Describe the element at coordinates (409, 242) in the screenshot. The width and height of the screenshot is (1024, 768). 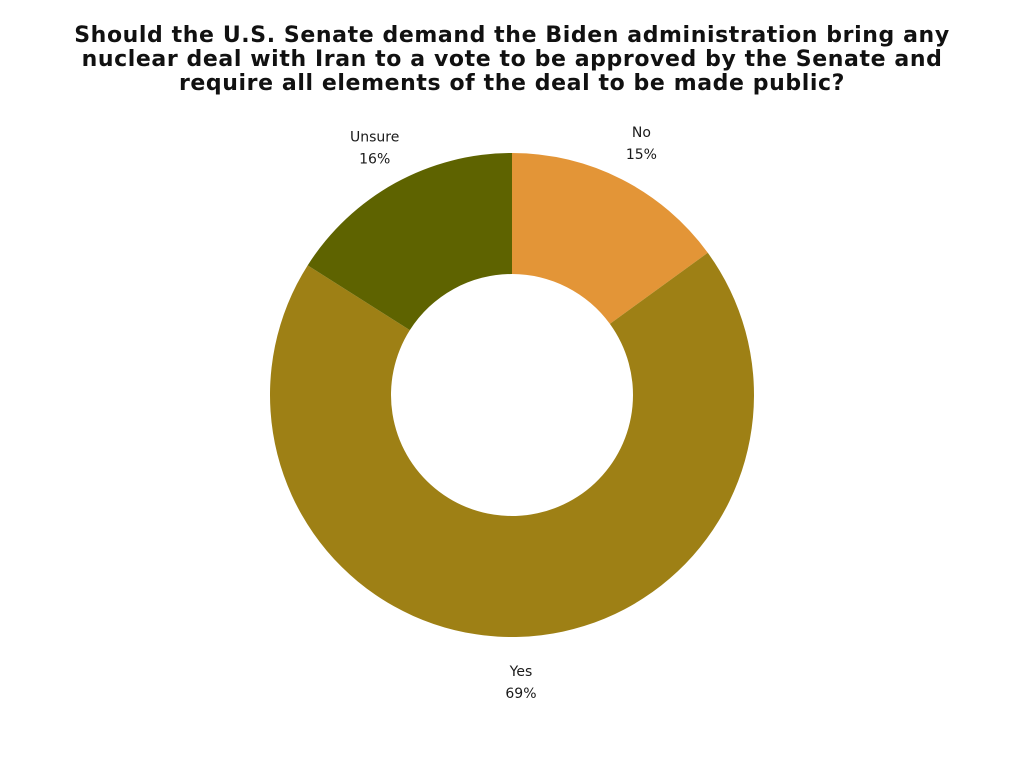
I see `slice-unsure` at that location.